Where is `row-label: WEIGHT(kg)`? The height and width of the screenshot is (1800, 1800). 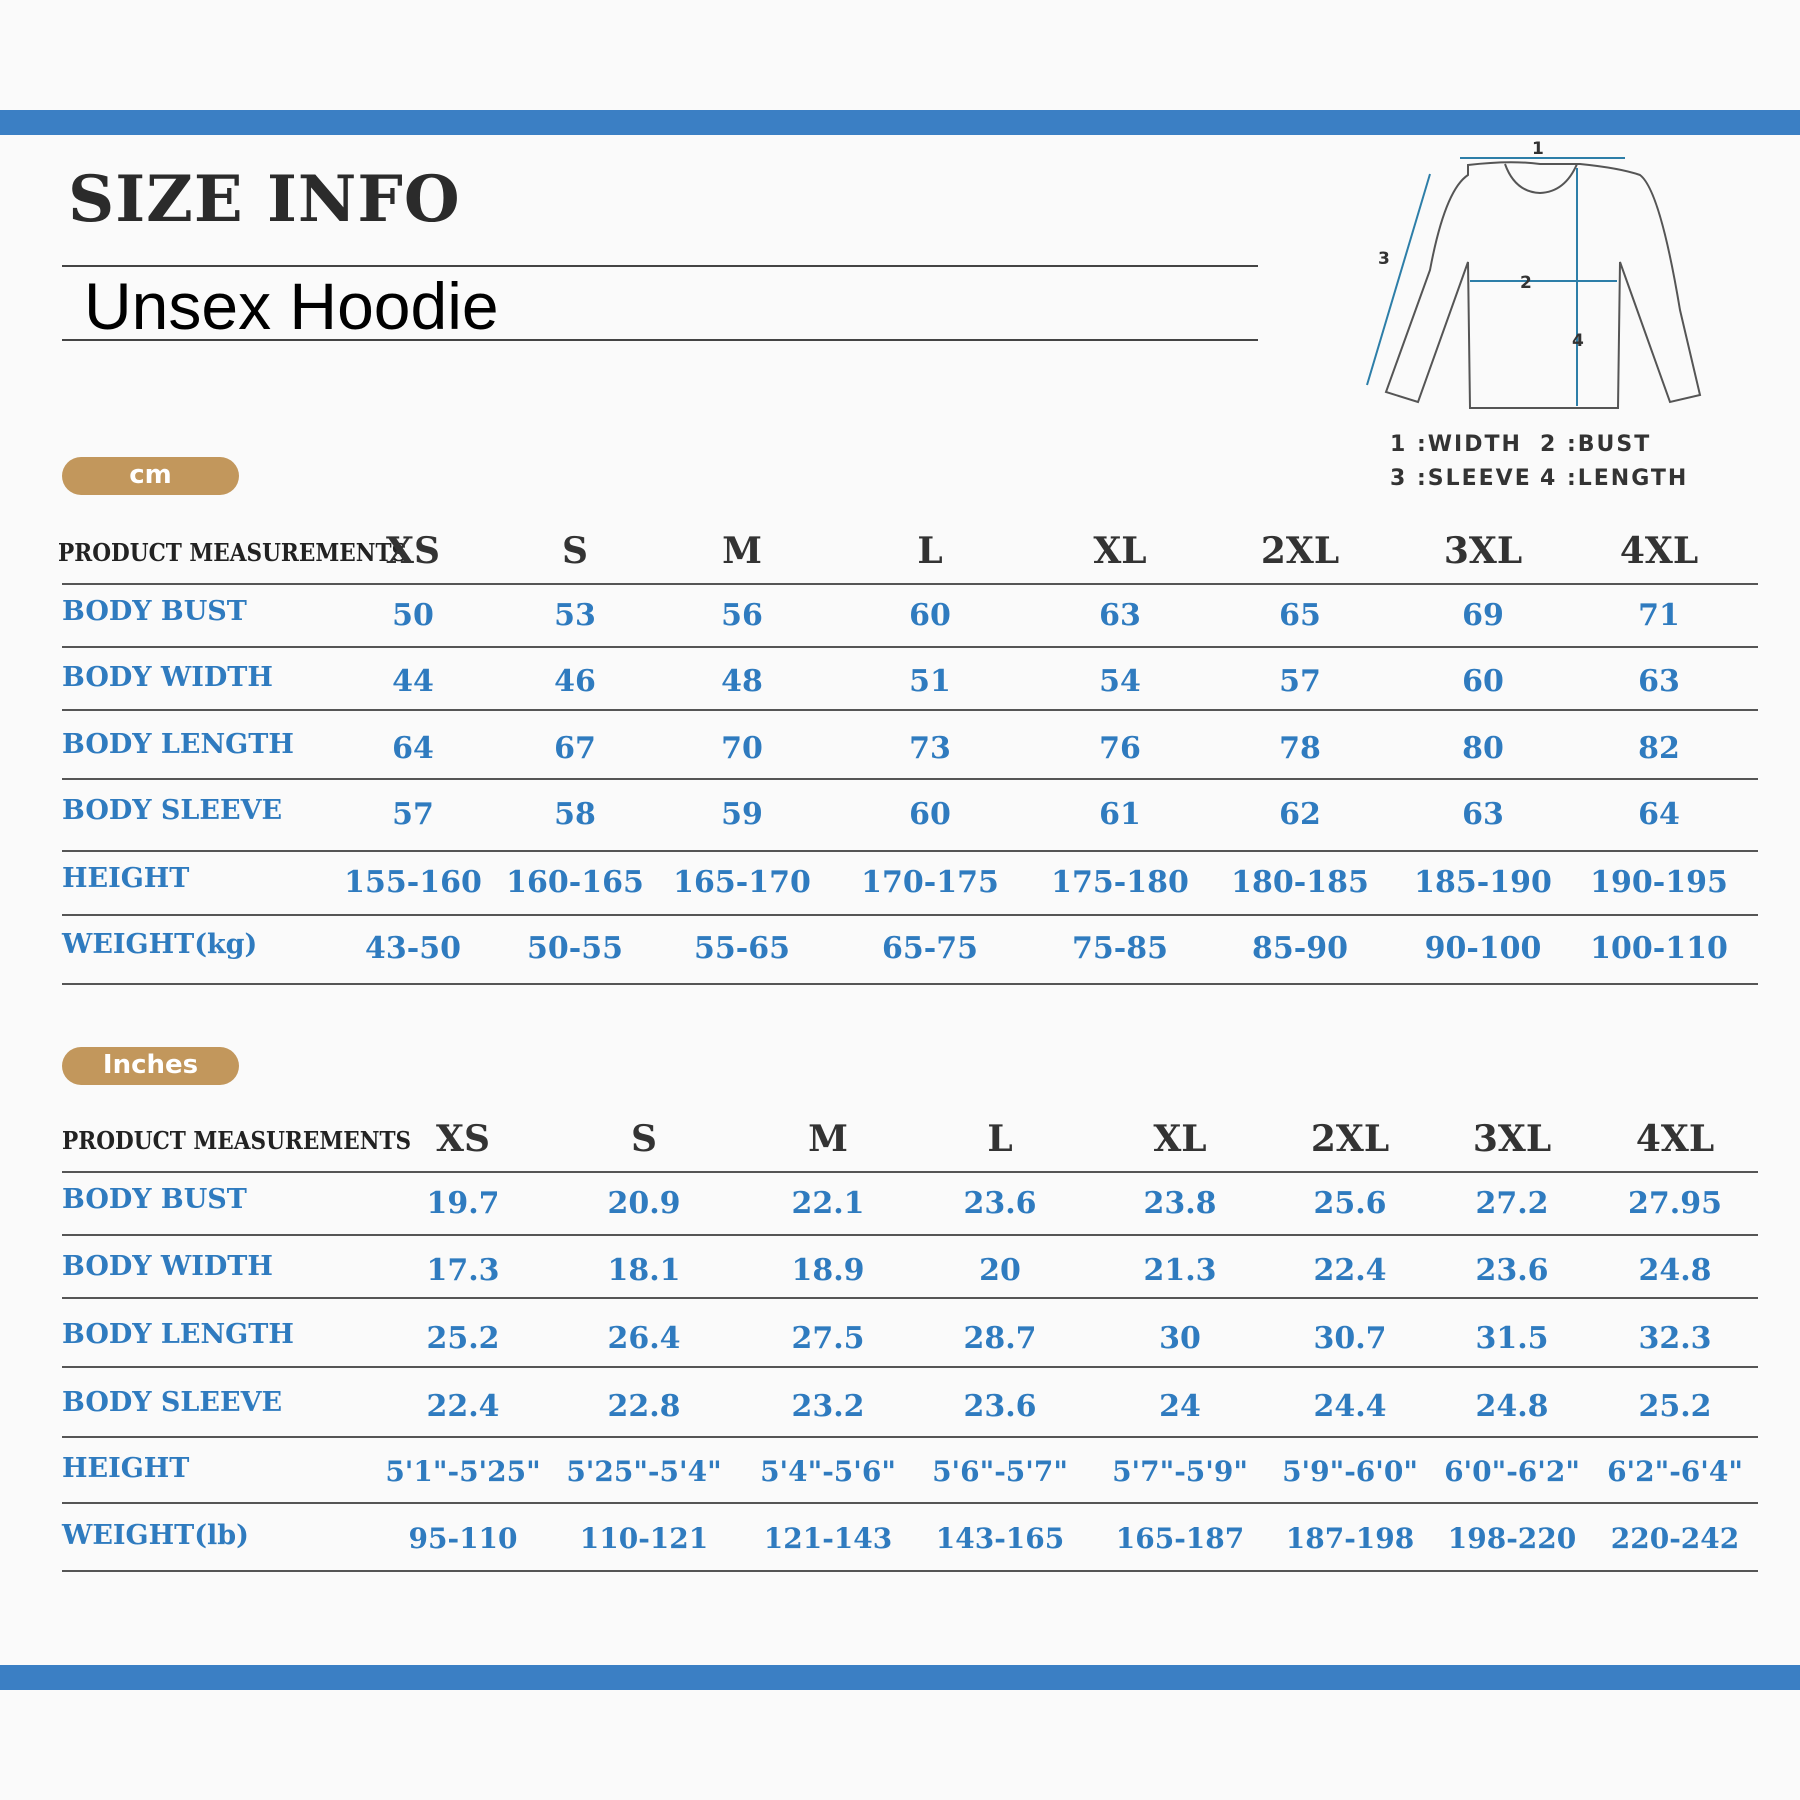 row-label: WEIGHT(kg) is located at coordinates (160, 944).